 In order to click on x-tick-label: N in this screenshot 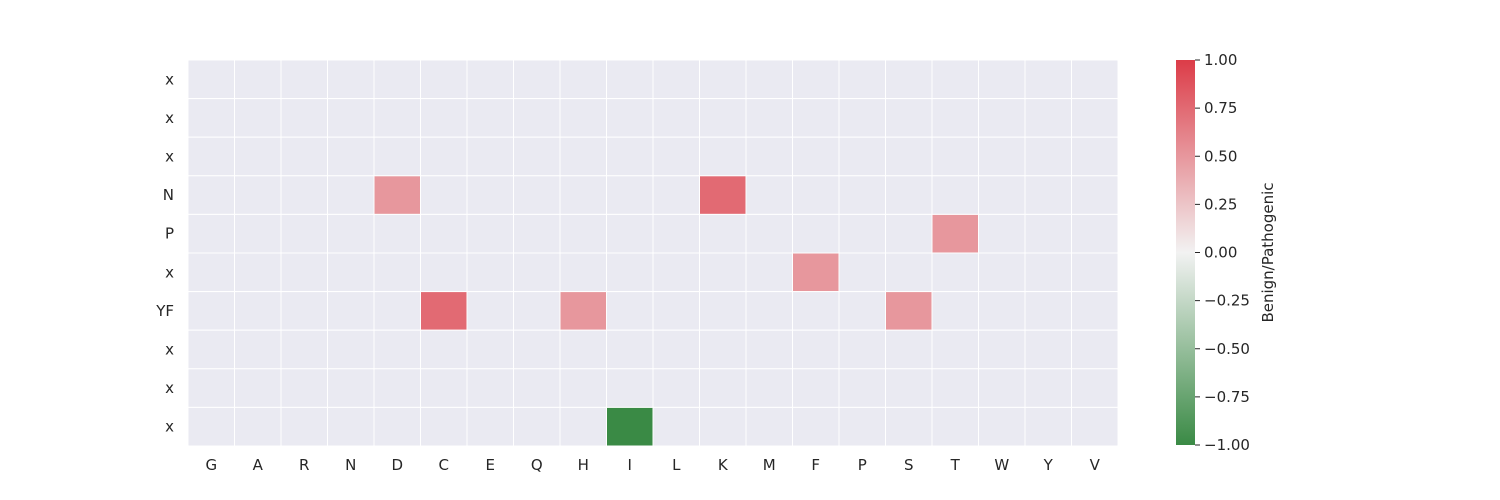, I will do `click(350, 465)`.